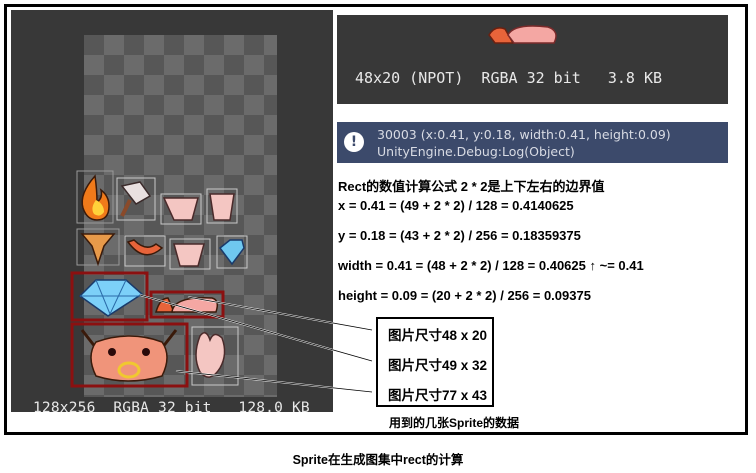  Describe the element at coordinates (438, 365) in the screenshot. I see `size-label-2: 图片尺寸49 x 32` at that location.